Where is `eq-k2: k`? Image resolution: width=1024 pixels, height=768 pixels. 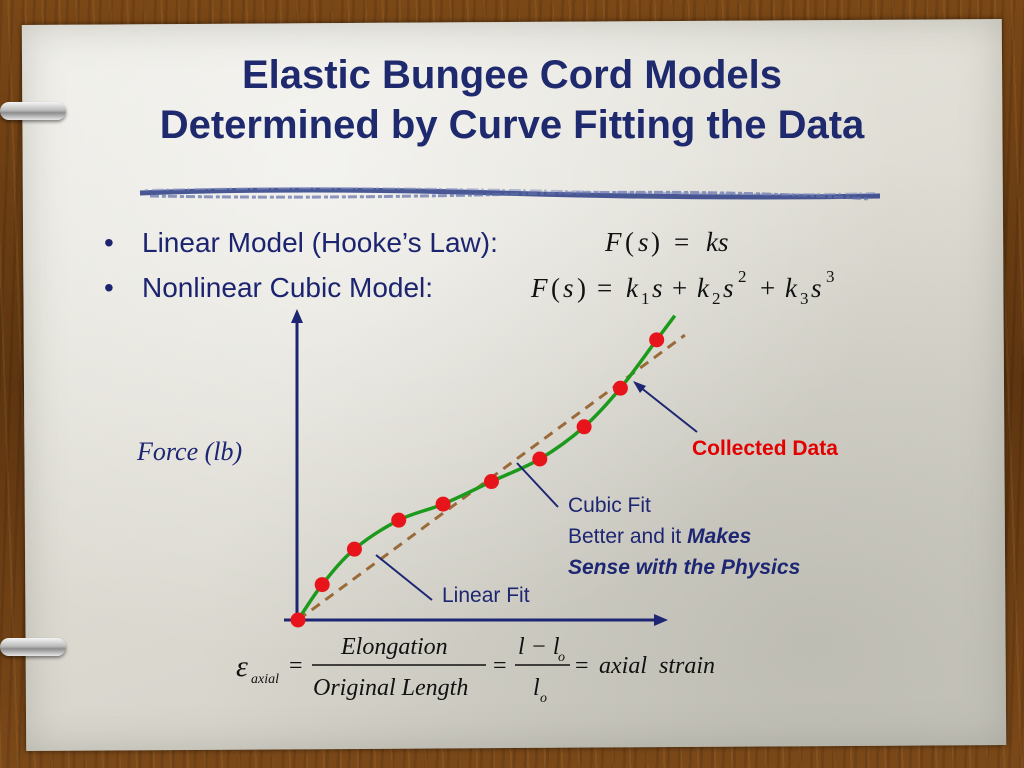 eq-k2: k is located at coordinates (703, 288).